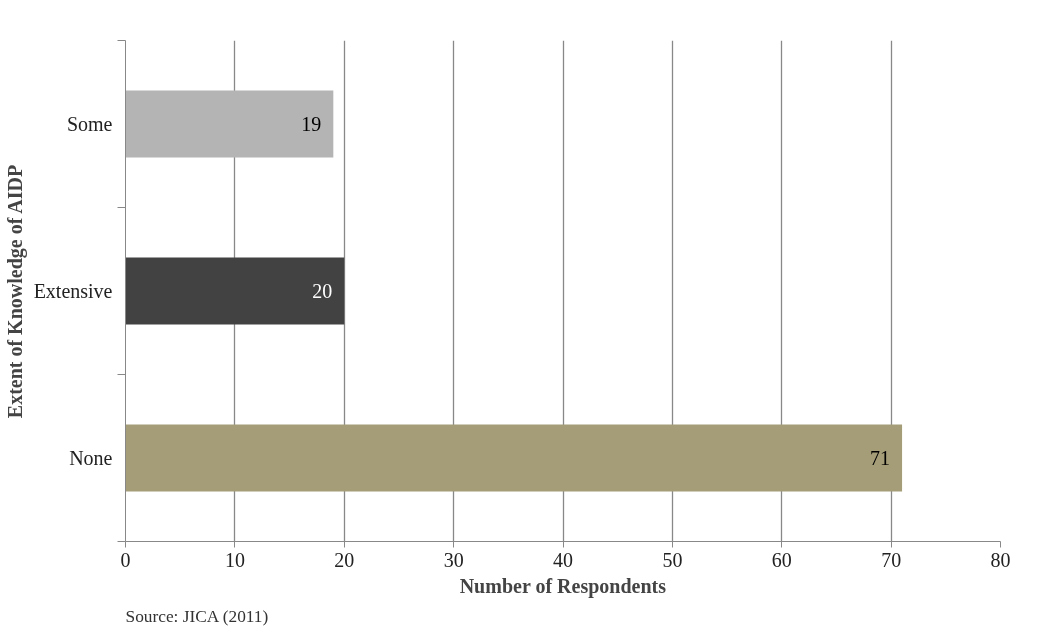 Image resolution: width=1059 pixels, height=644 pixels. I want to click on x-tick-label: 50, so click(672, 559).